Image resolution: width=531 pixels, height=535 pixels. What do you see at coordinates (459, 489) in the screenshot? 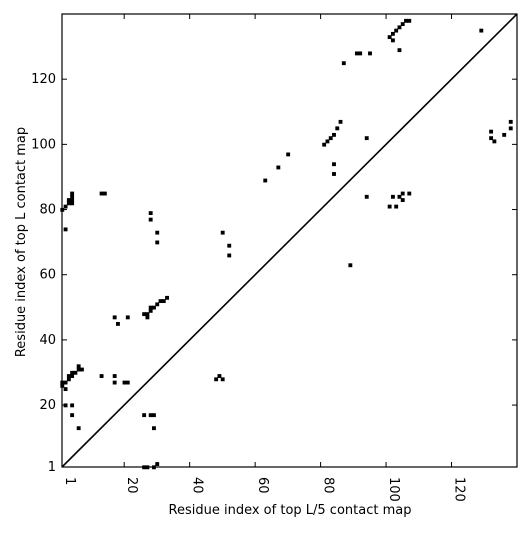
I see `x-tick-label: 120` at bounding box center [459, 489].